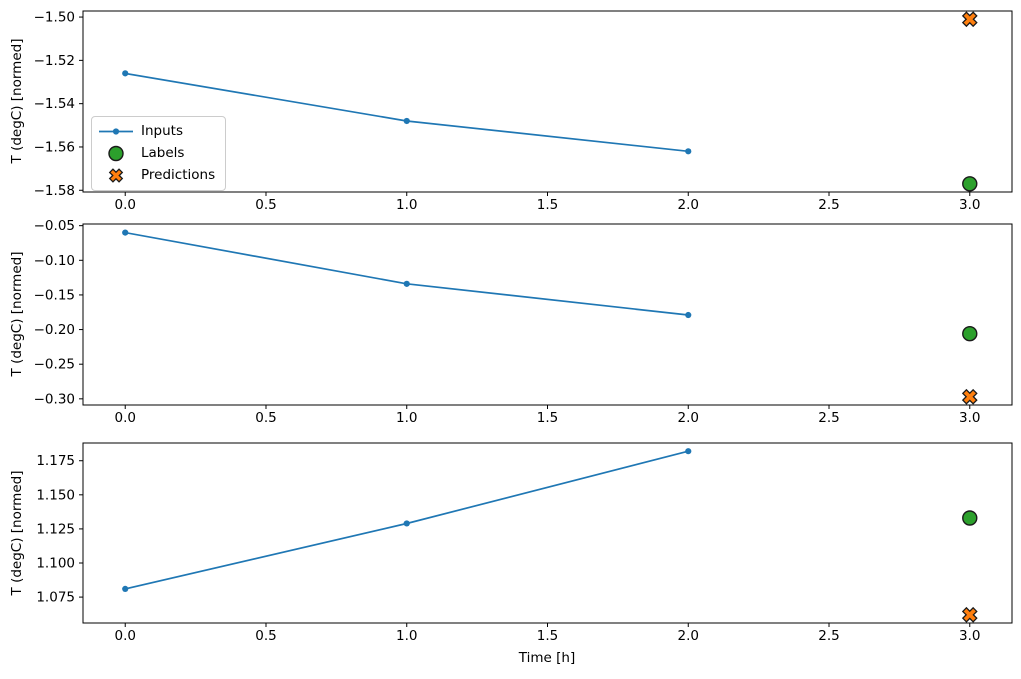 This screenshot has width=1021, height=679. Describe the element at coordinates (54, 18) in the screenshot. I see `y-tick-label: −1.50` at that location.